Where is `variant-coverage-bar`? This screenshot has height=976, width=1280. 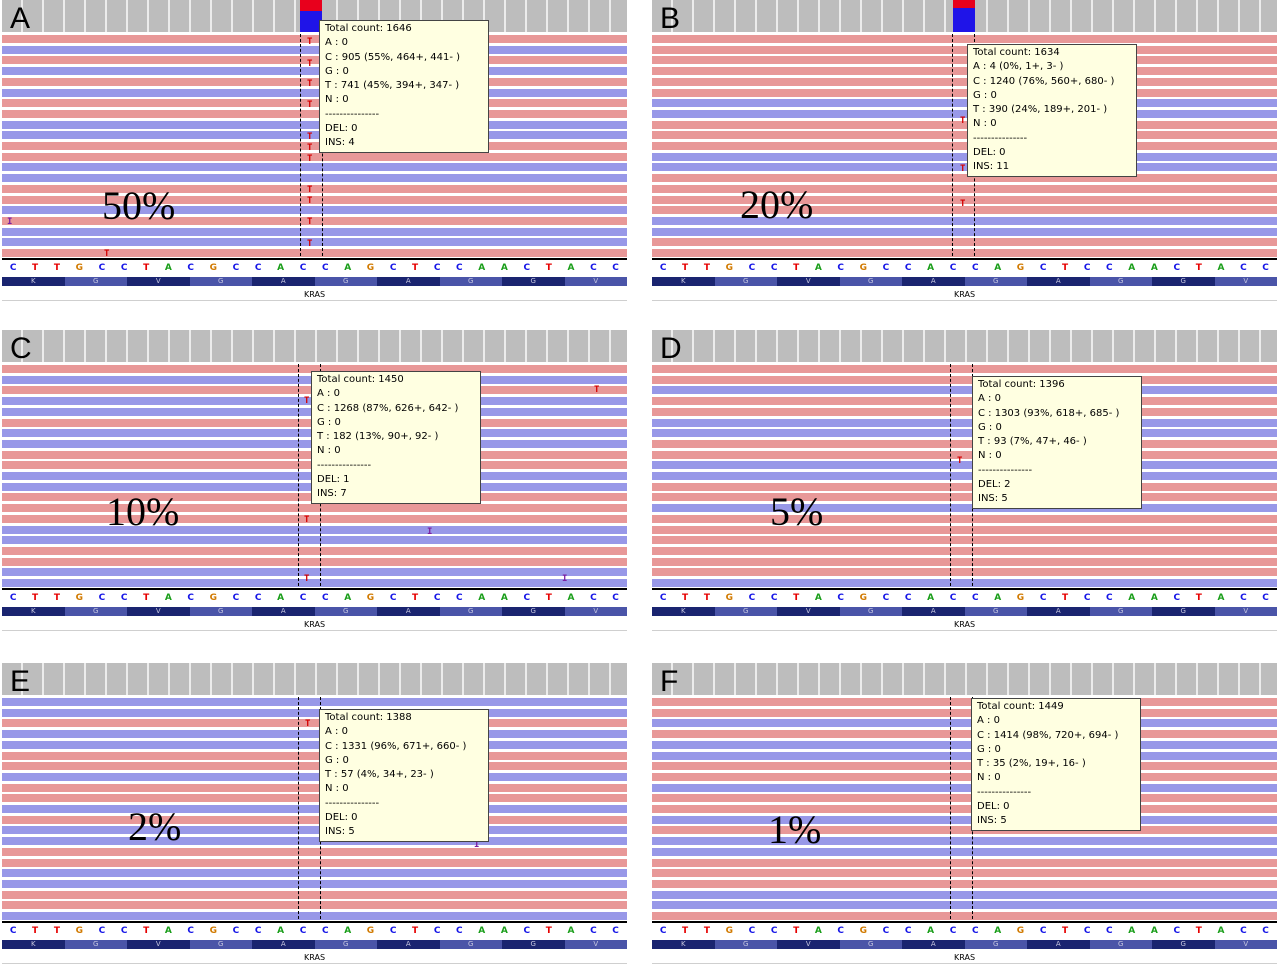 variant-coverage-bar is located at coordinates (964, 16).